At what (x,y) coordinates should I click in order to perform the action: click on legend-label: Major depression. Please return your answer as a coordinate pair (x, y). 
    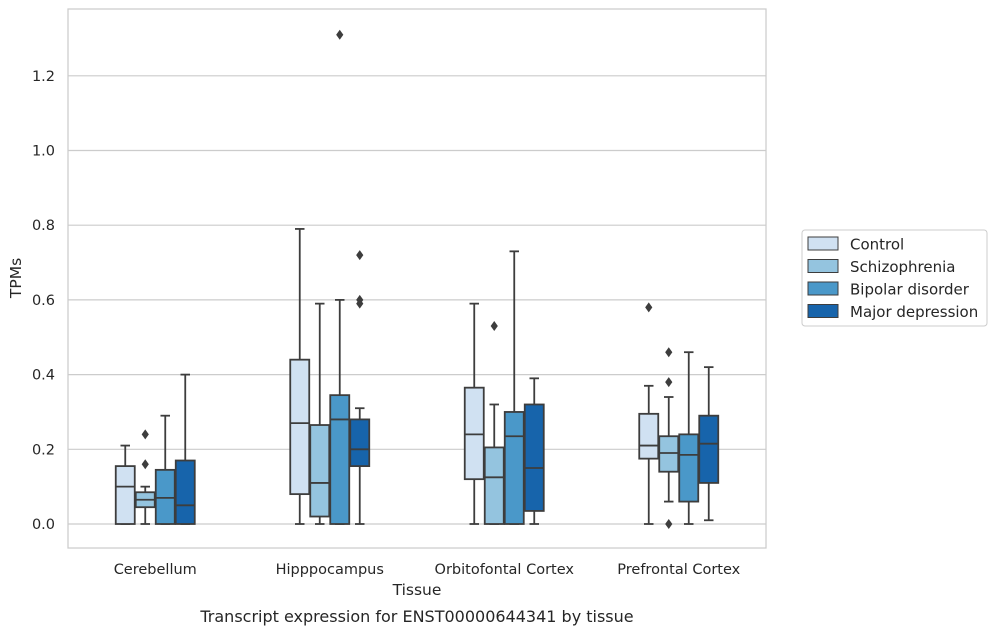
    Looking at the image, I should click on (914, 312).